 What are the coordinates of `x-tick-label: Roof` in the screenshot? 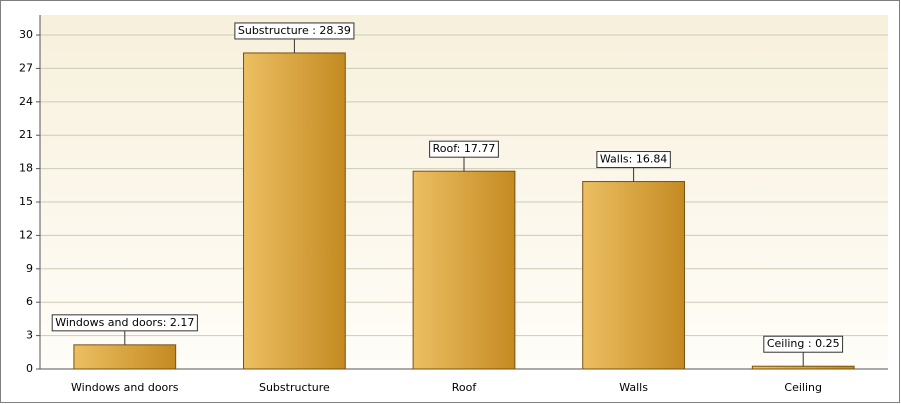 It's located at (465, 387).